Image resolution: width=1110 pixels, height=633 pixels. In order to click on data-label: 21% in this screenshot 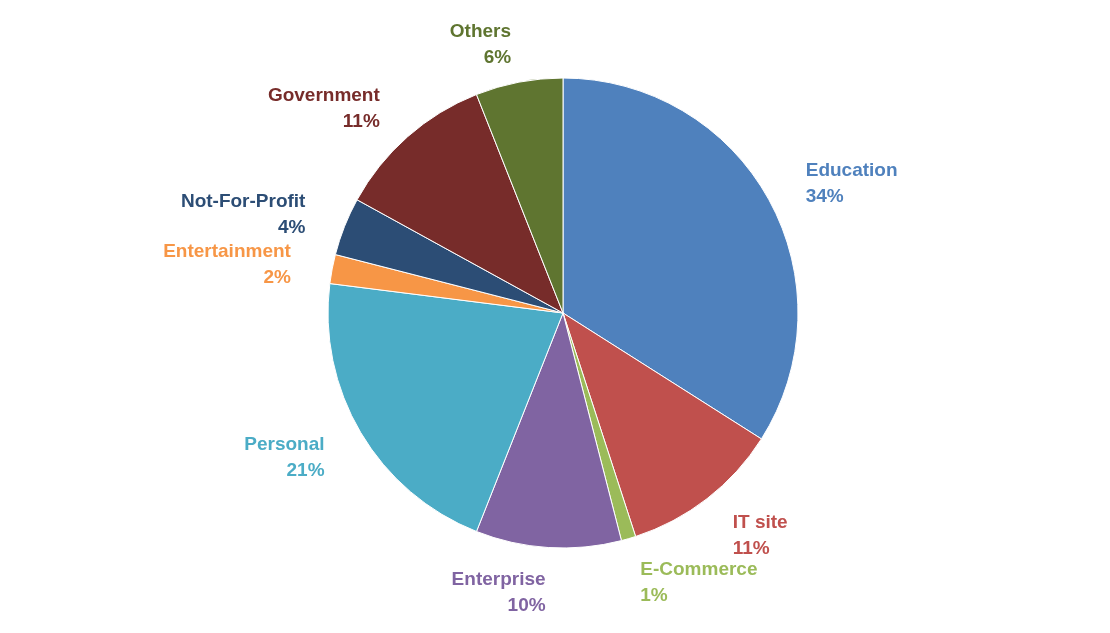, I will do `click(305, 469)`.